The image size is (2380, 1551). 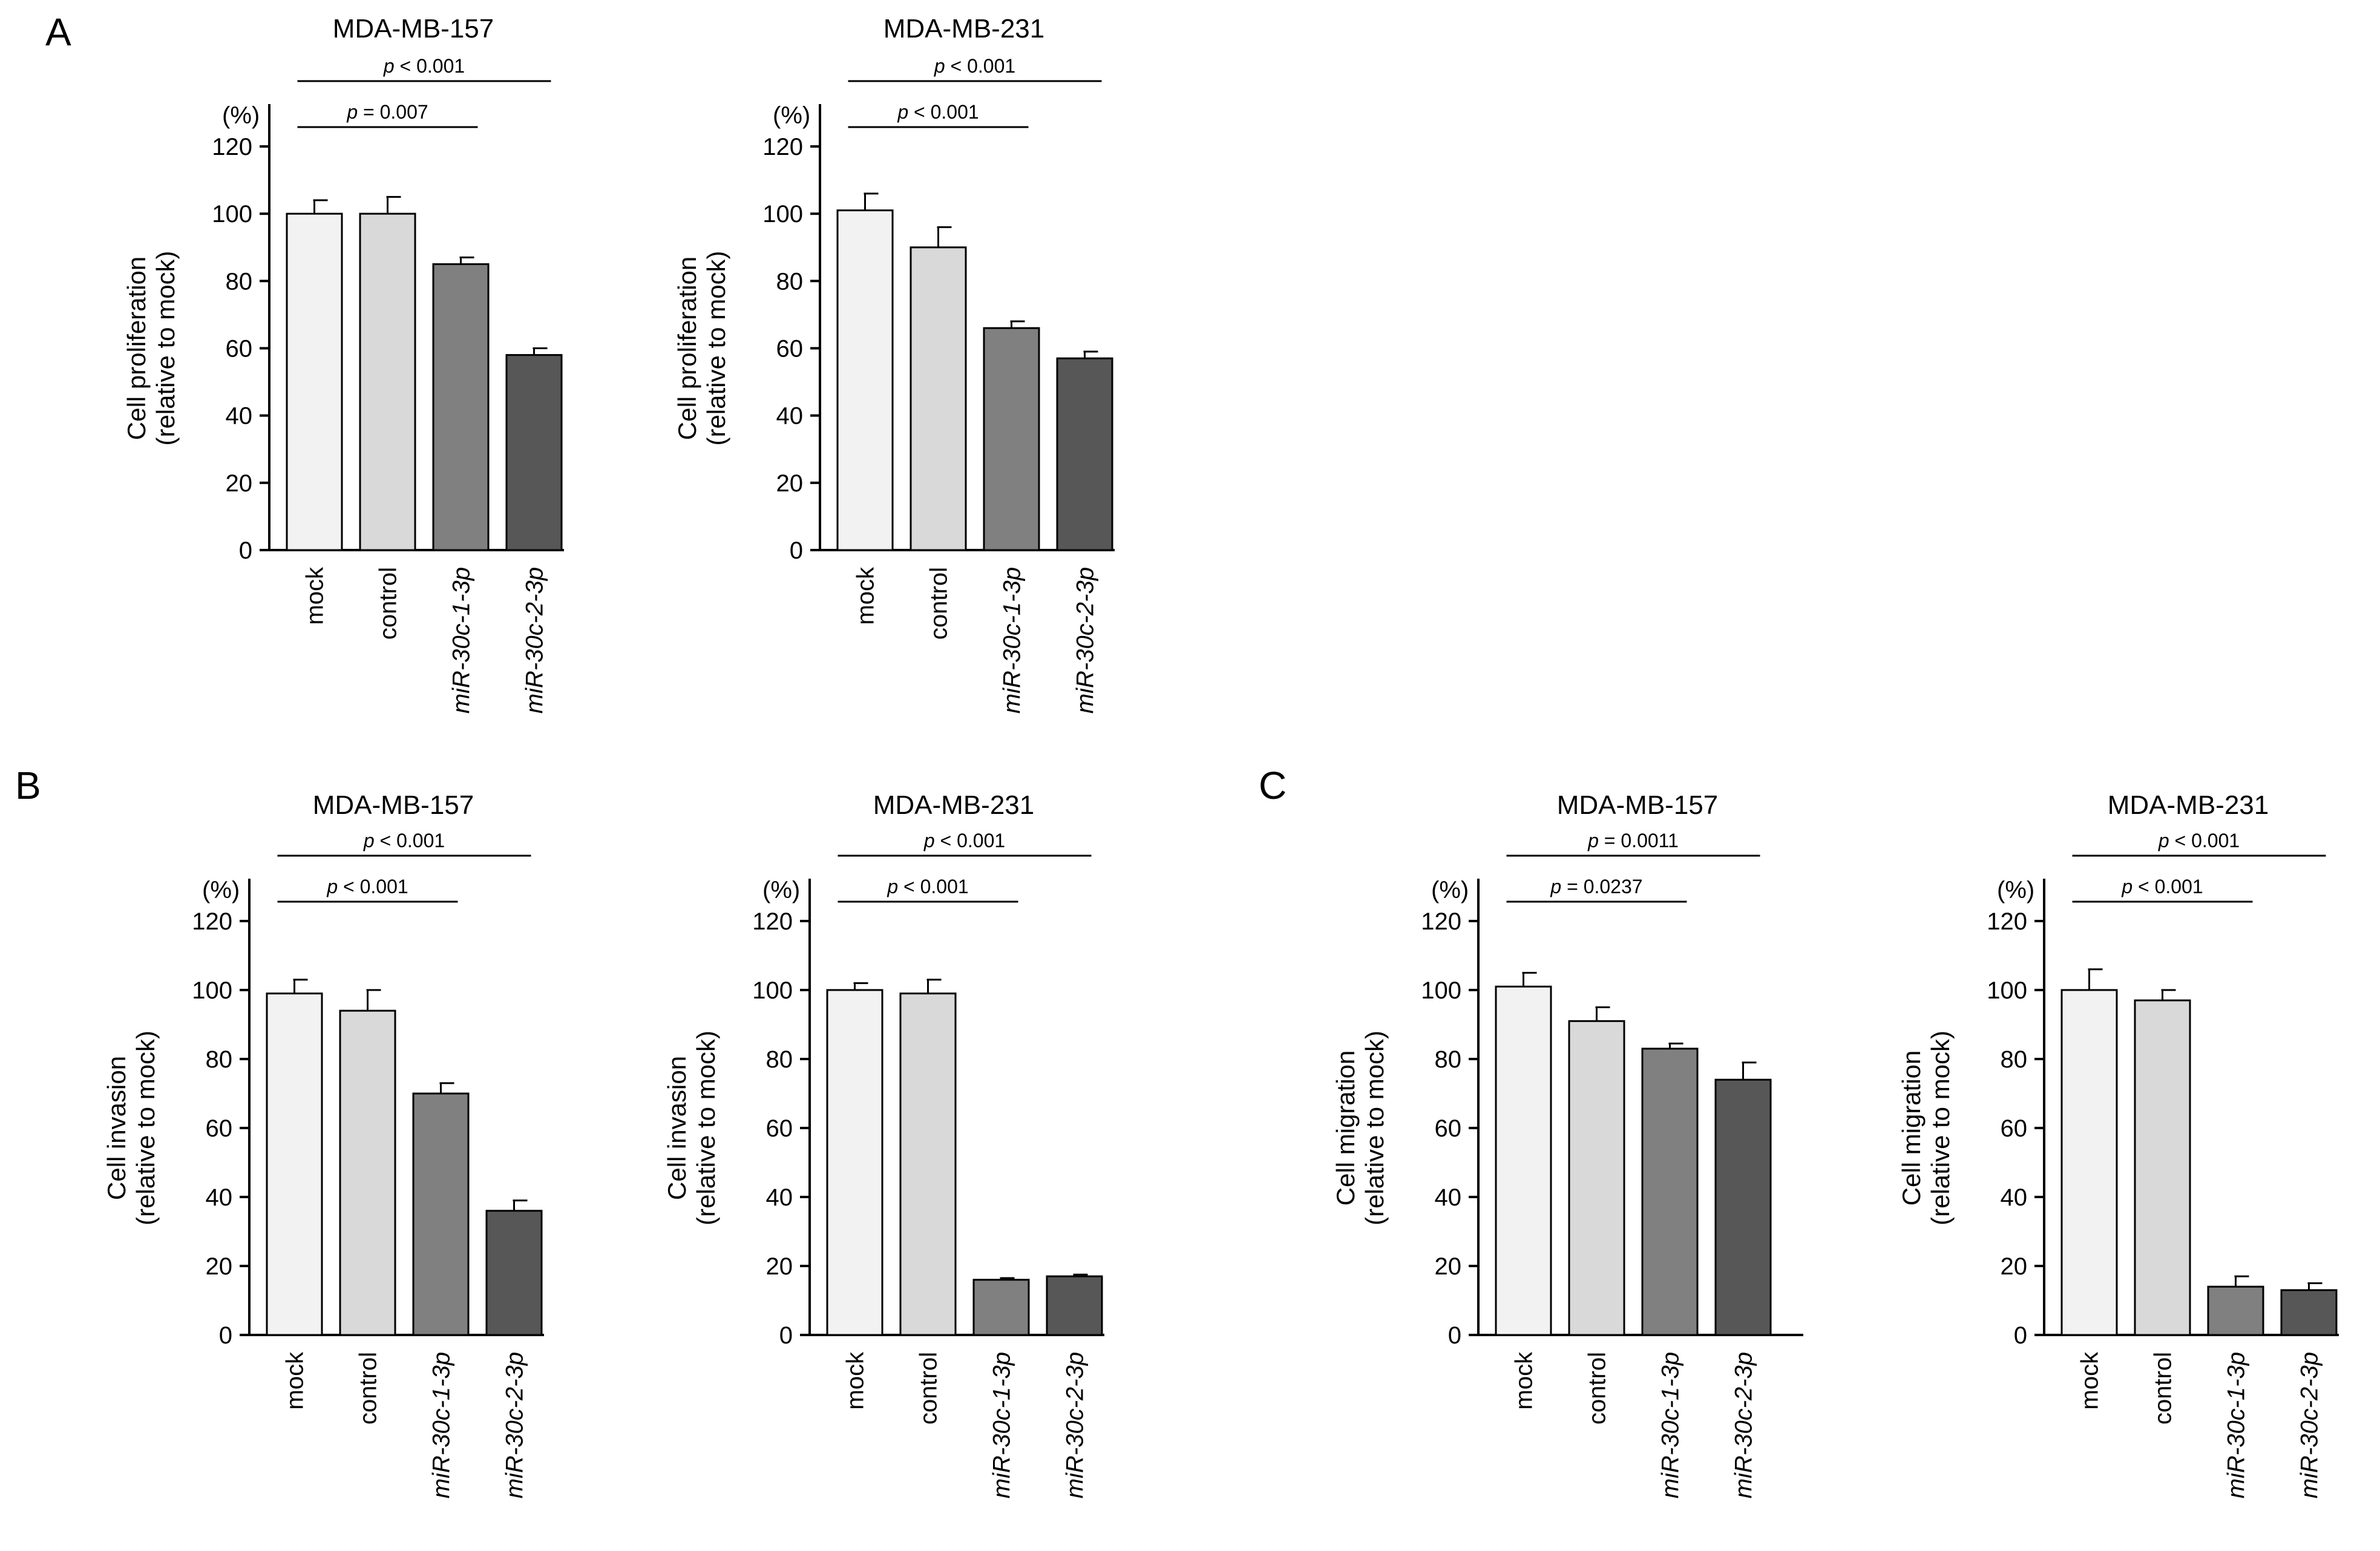 I want to click on p-value-label: p = 0.007, so click(x=387, y=112).